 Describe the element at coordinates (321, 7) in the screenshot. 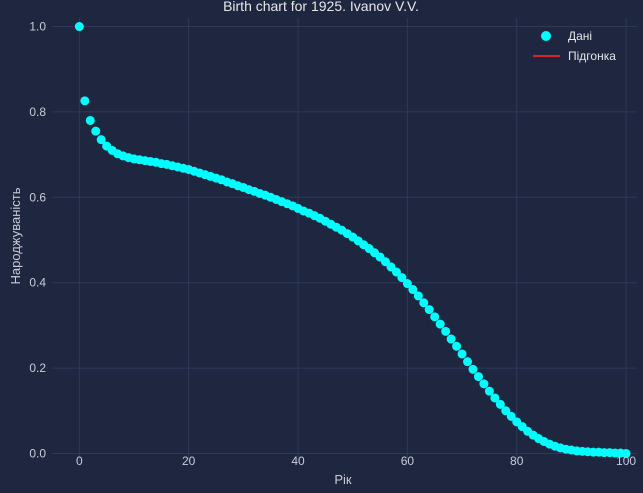

I see `chart-title: Birth chart for 1925. Ivanov V.V.` at that location.